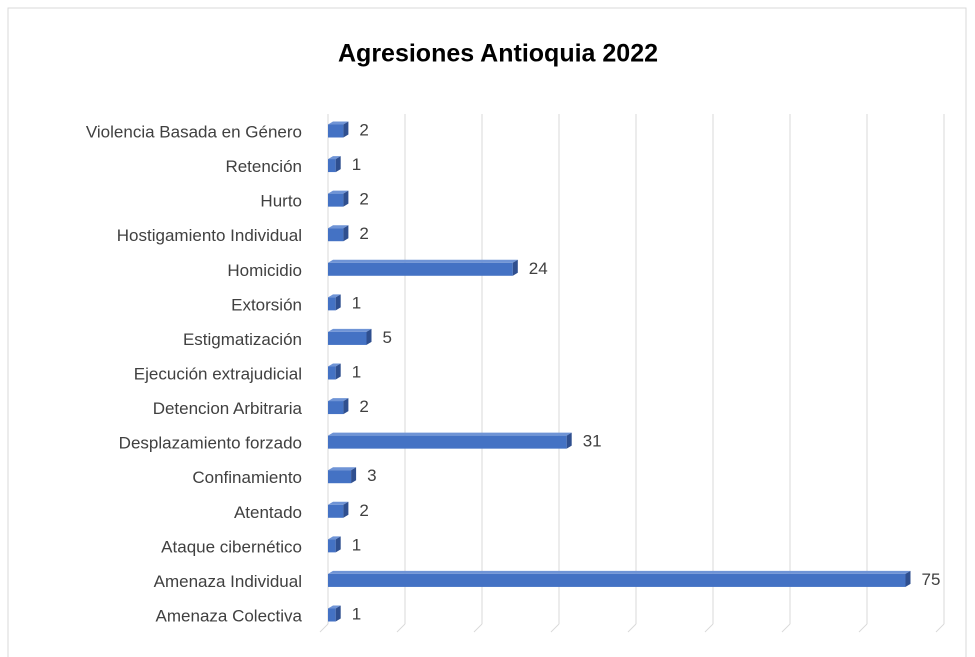  I want to click on data-label: 3, so click(371, 475).